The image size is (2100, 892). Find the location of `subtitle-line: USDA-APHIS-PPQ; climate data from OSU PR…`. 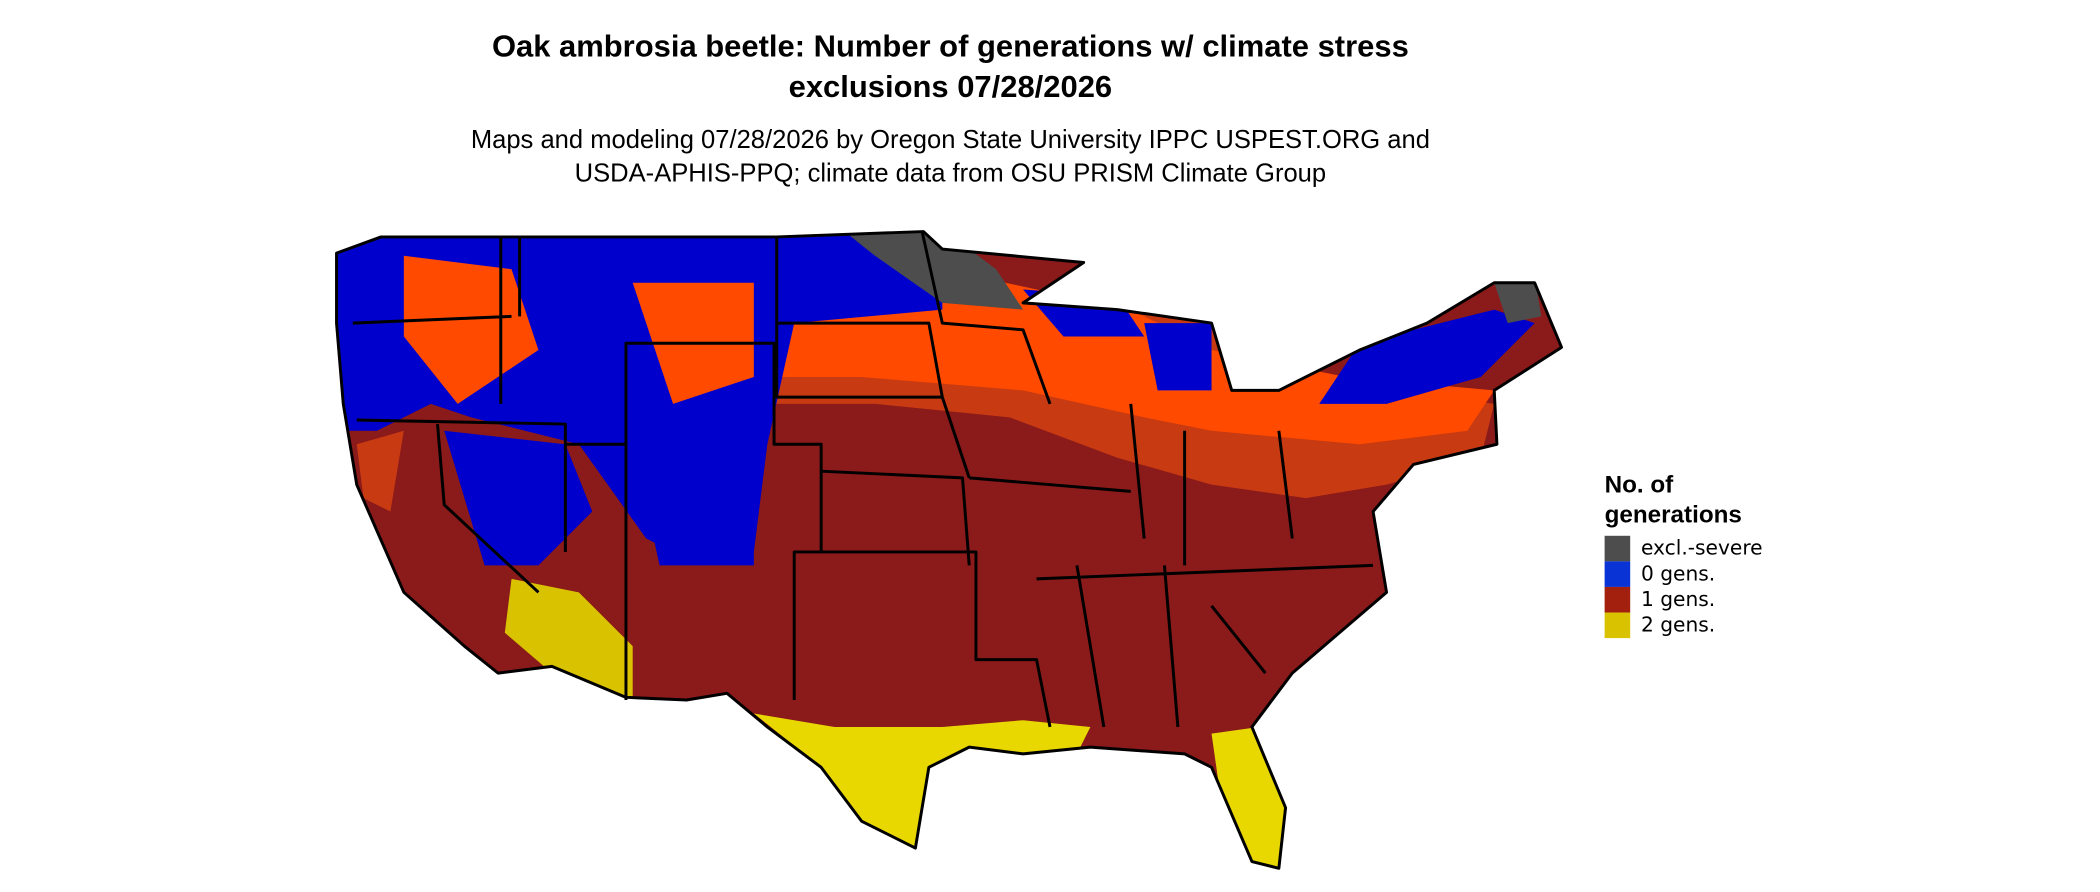

subtitle-line: USDA-APHIS-PPQ; climate data from OSU PR… is located at coordinates (950, 174).